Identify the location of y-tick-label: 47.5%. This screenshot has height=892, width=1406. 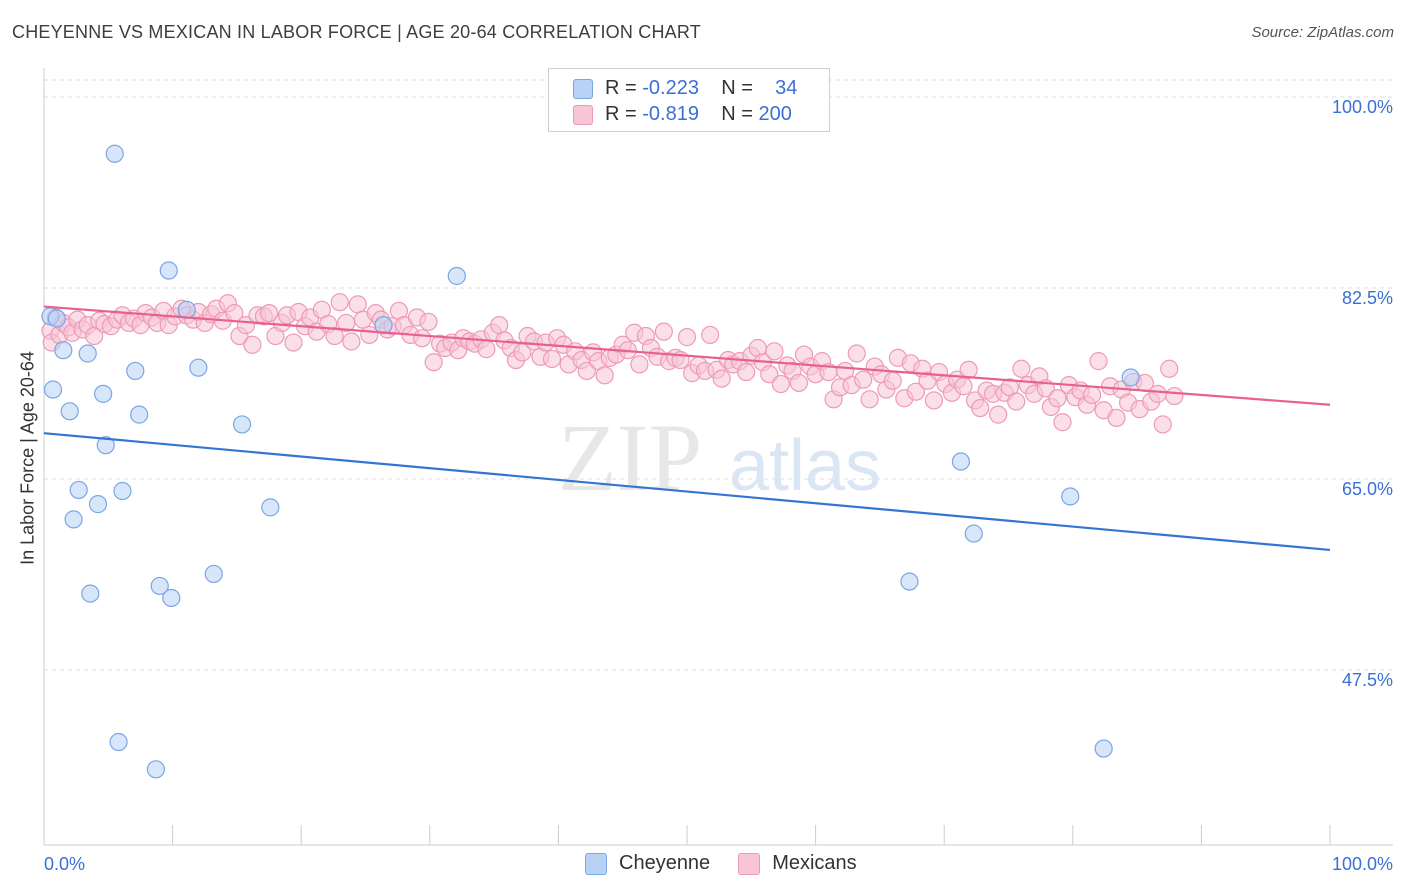
(1367, 680).